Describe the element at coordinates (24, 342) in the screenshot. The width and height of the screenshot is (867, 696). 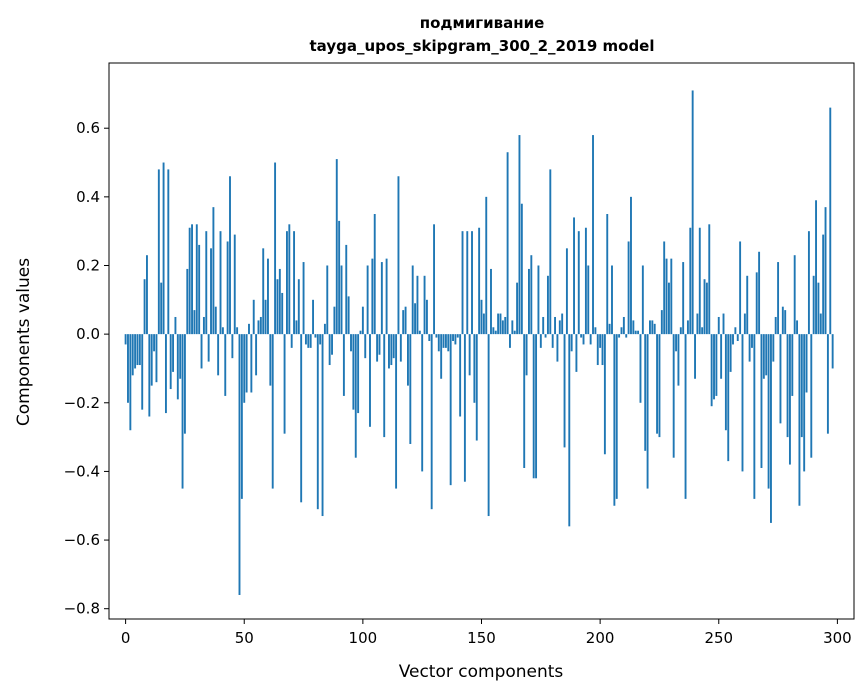
I see `y-axis-title: Components values` at that location.